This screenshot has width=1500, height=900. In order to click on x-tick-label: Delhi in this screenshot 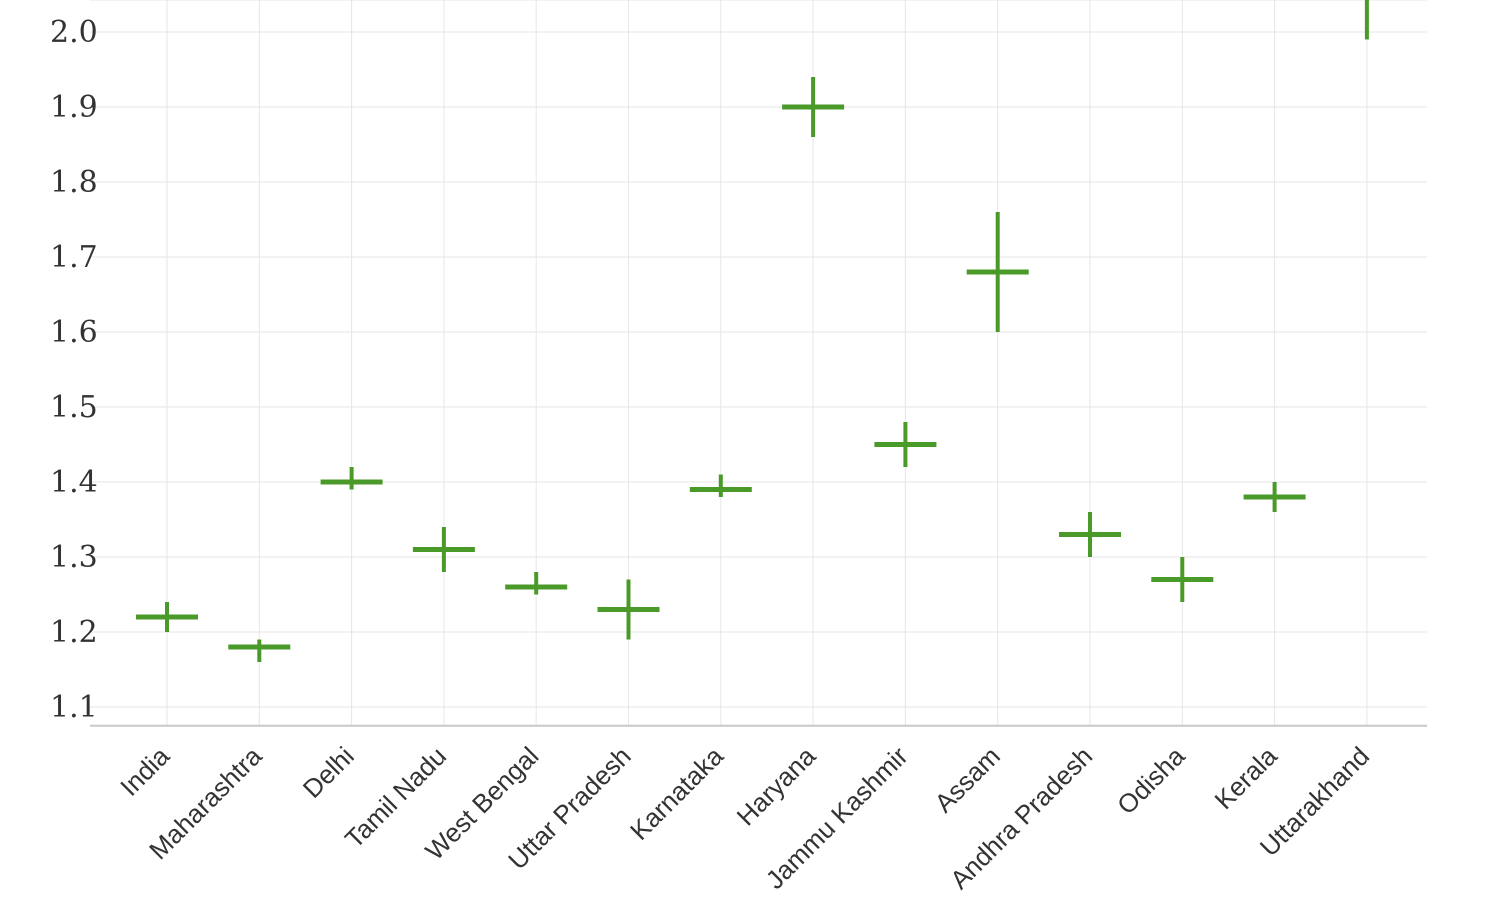, I will do `click(328, 772)`.